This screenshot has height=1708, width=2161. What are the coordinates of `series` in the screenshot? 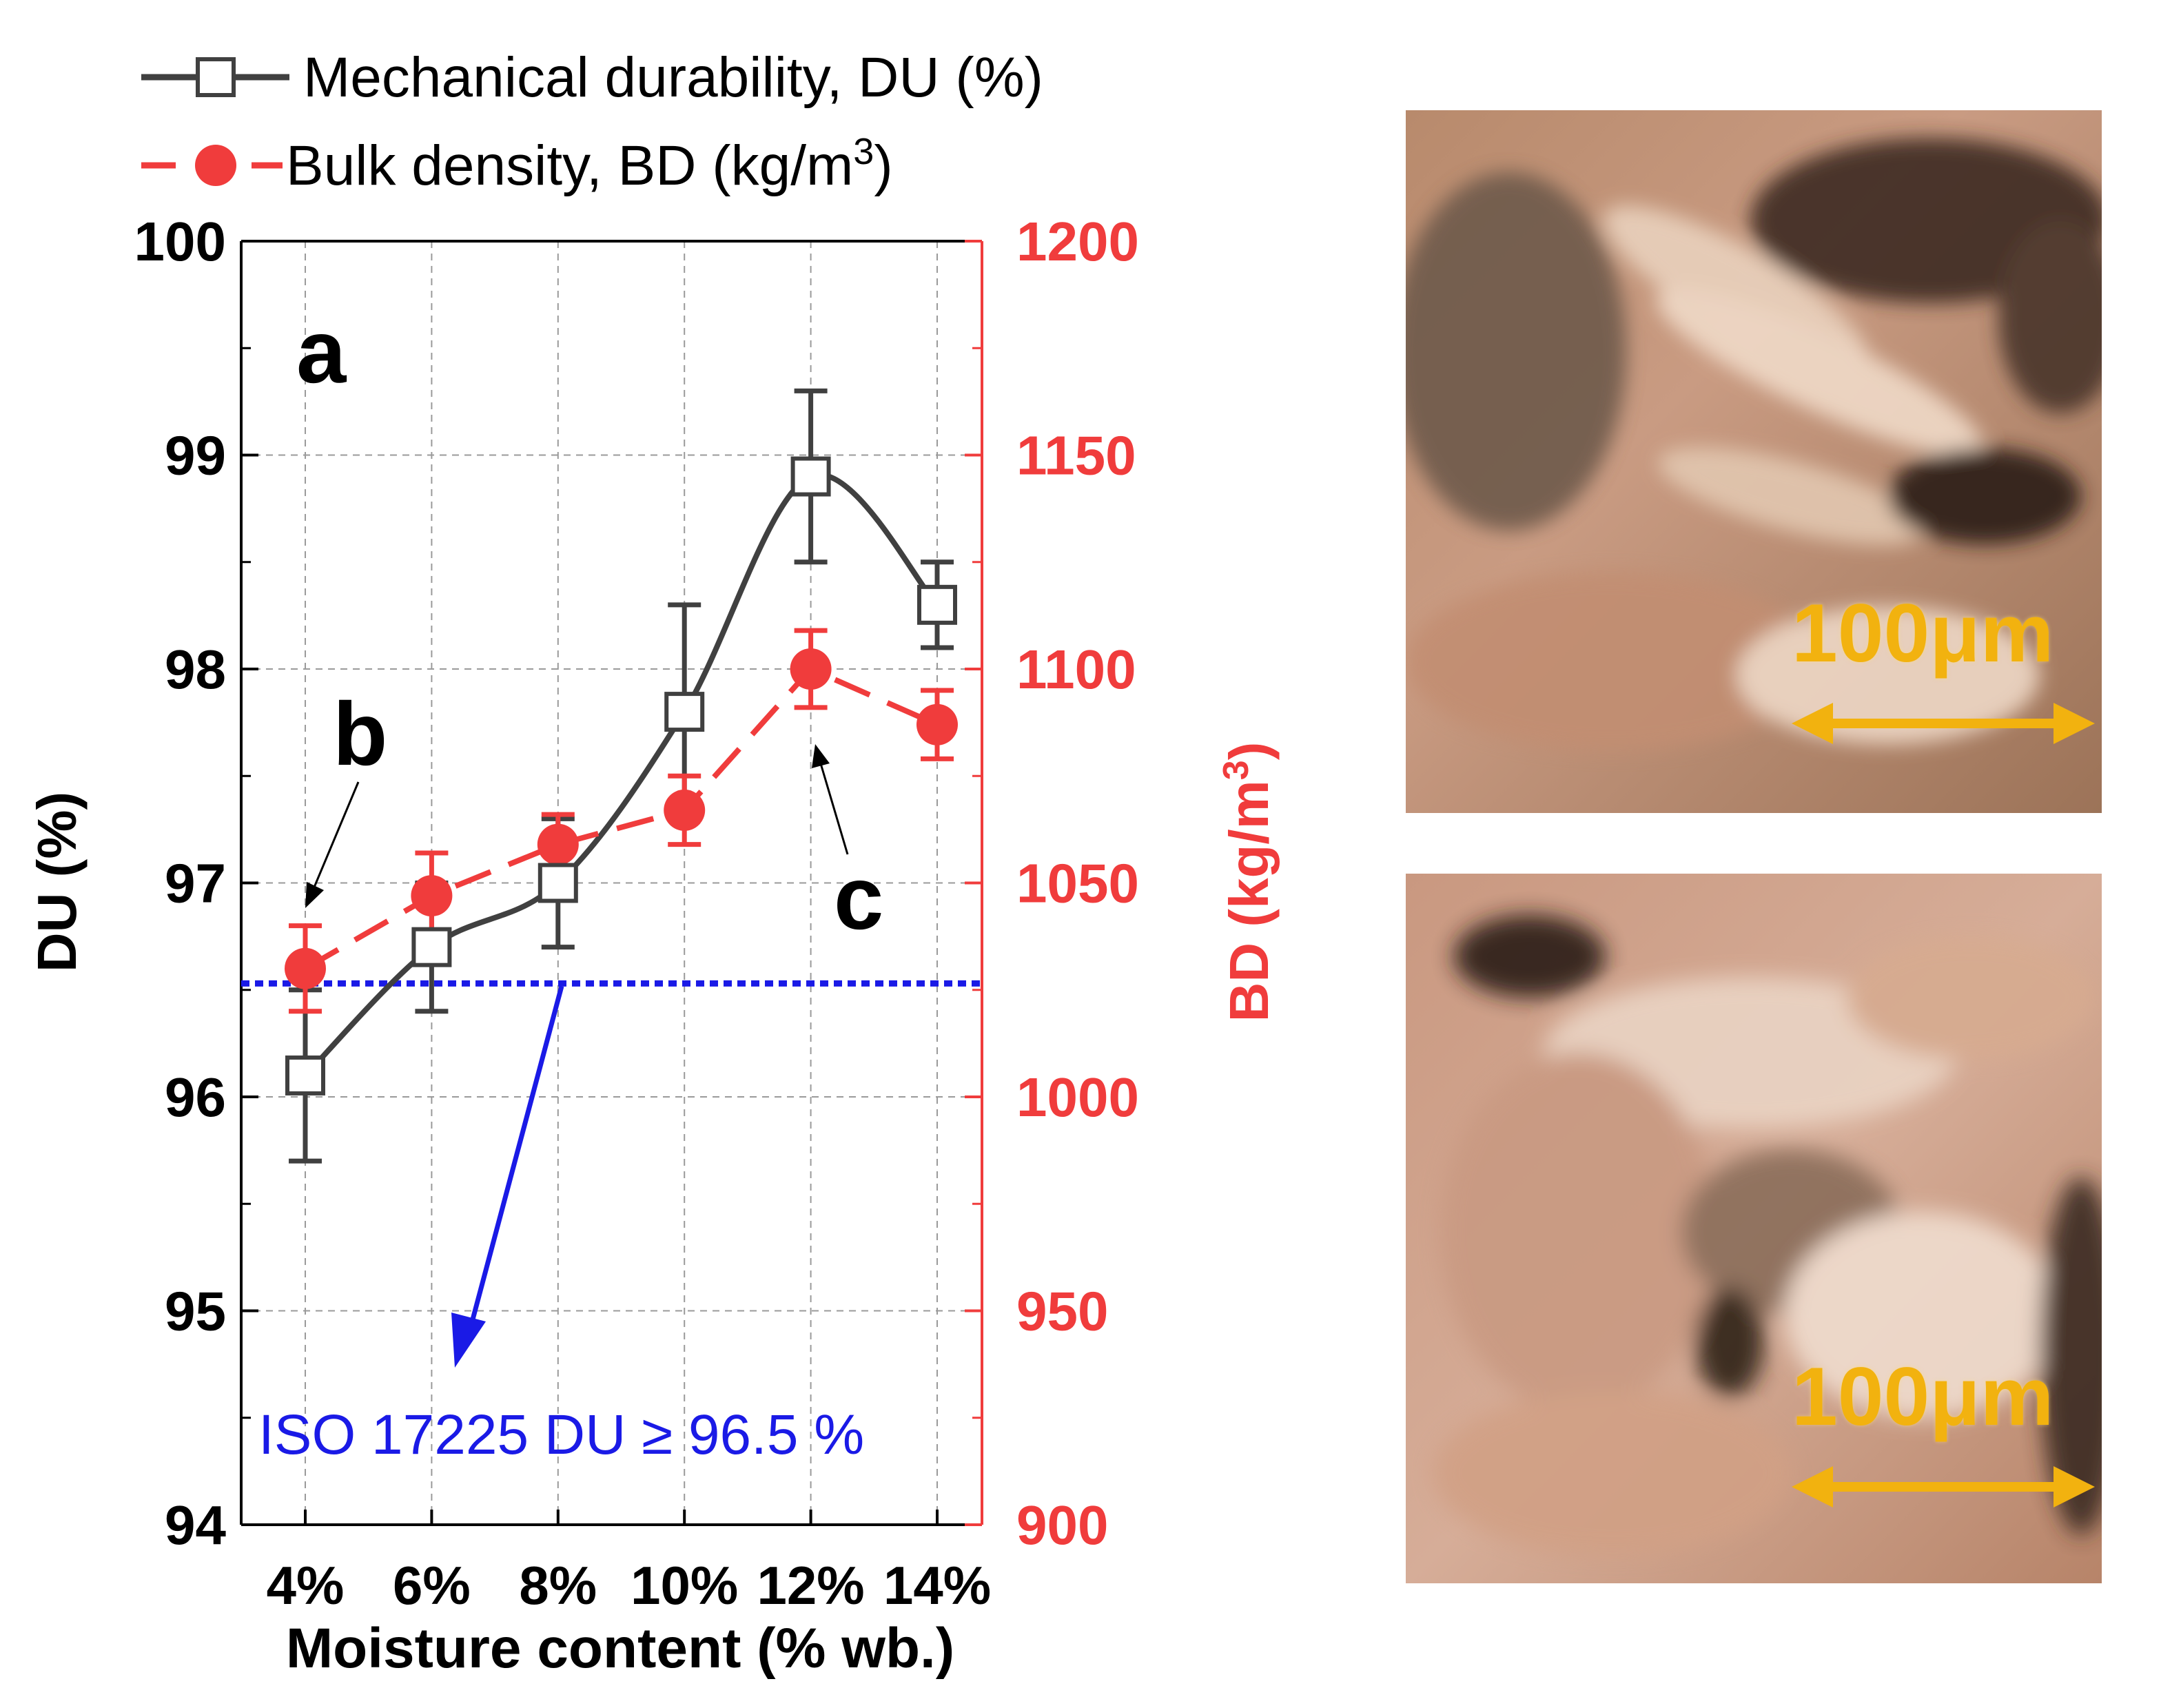 It's located at (621, 776).